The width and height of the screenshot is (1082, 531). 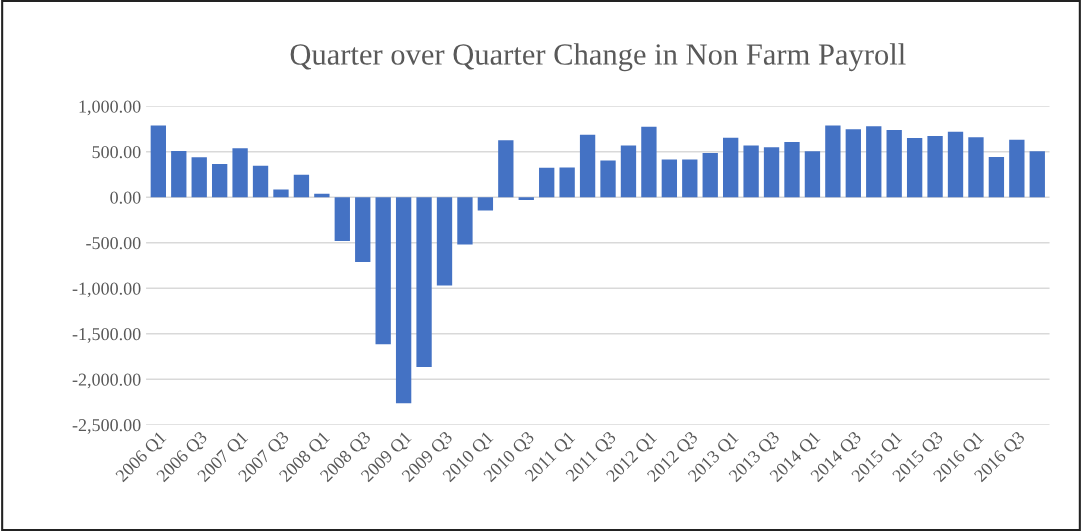 I want to click on y-tick-label: 500.00, so click(x=116, y=152).